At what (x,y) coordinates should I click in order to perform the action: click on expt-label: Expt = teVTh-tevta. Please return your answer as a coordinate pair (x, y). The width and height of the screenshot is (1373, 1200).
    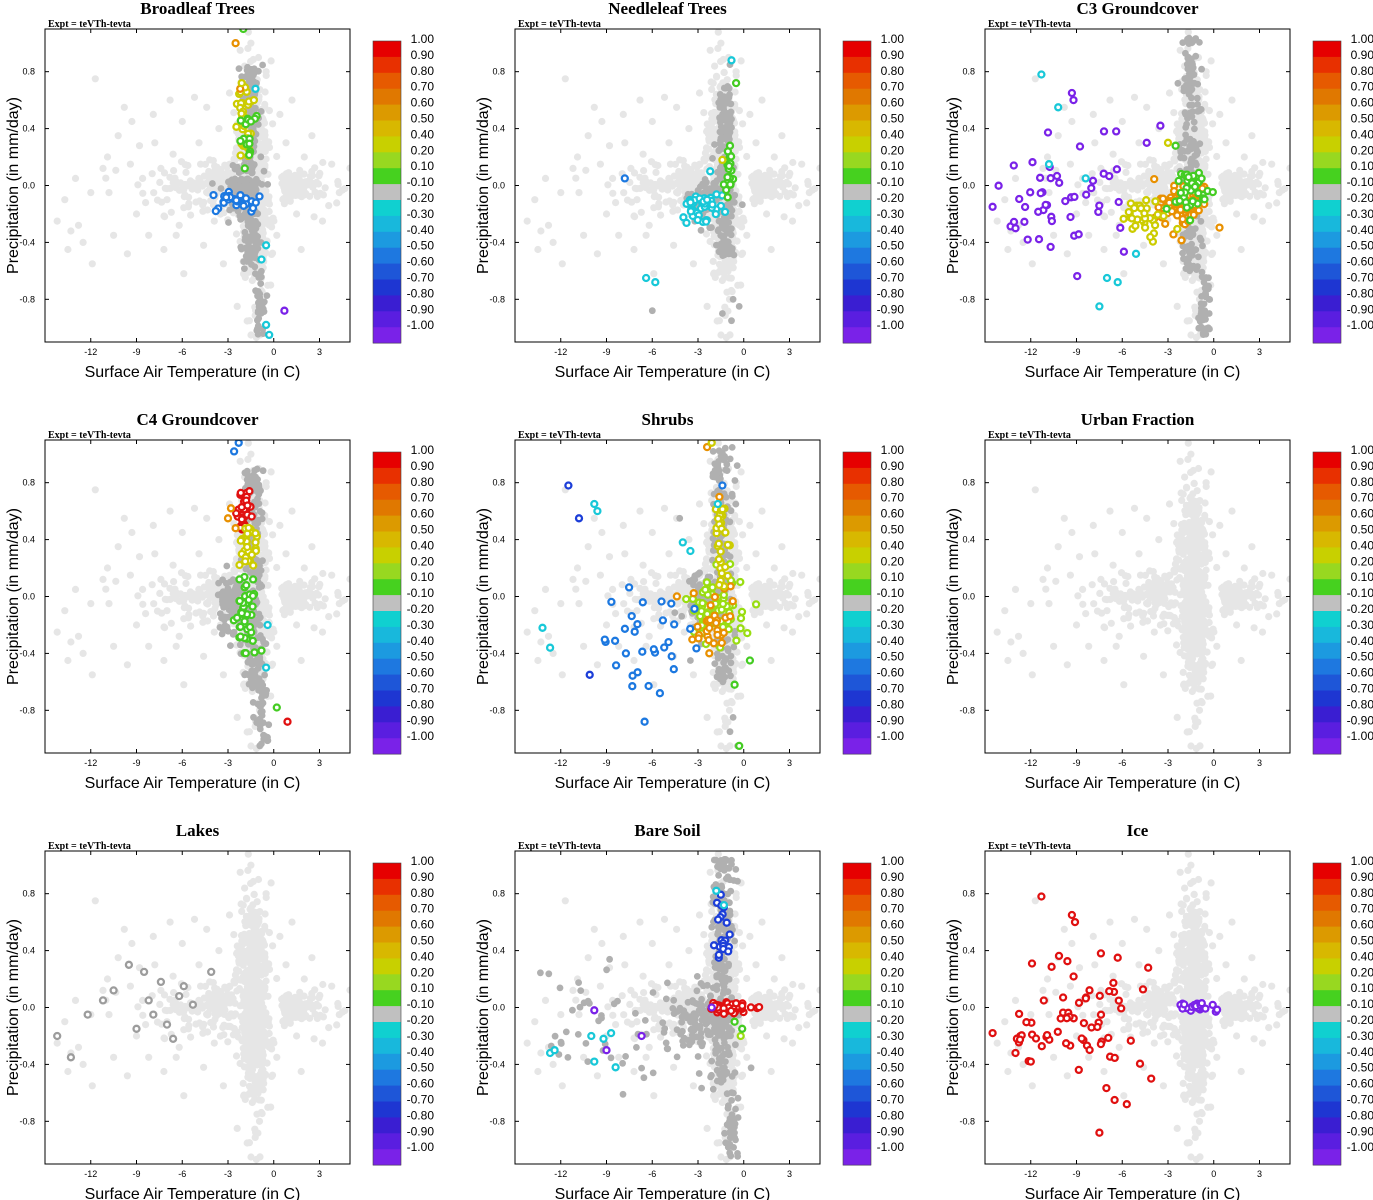
    Looking at the image, I should click on (89, 24).